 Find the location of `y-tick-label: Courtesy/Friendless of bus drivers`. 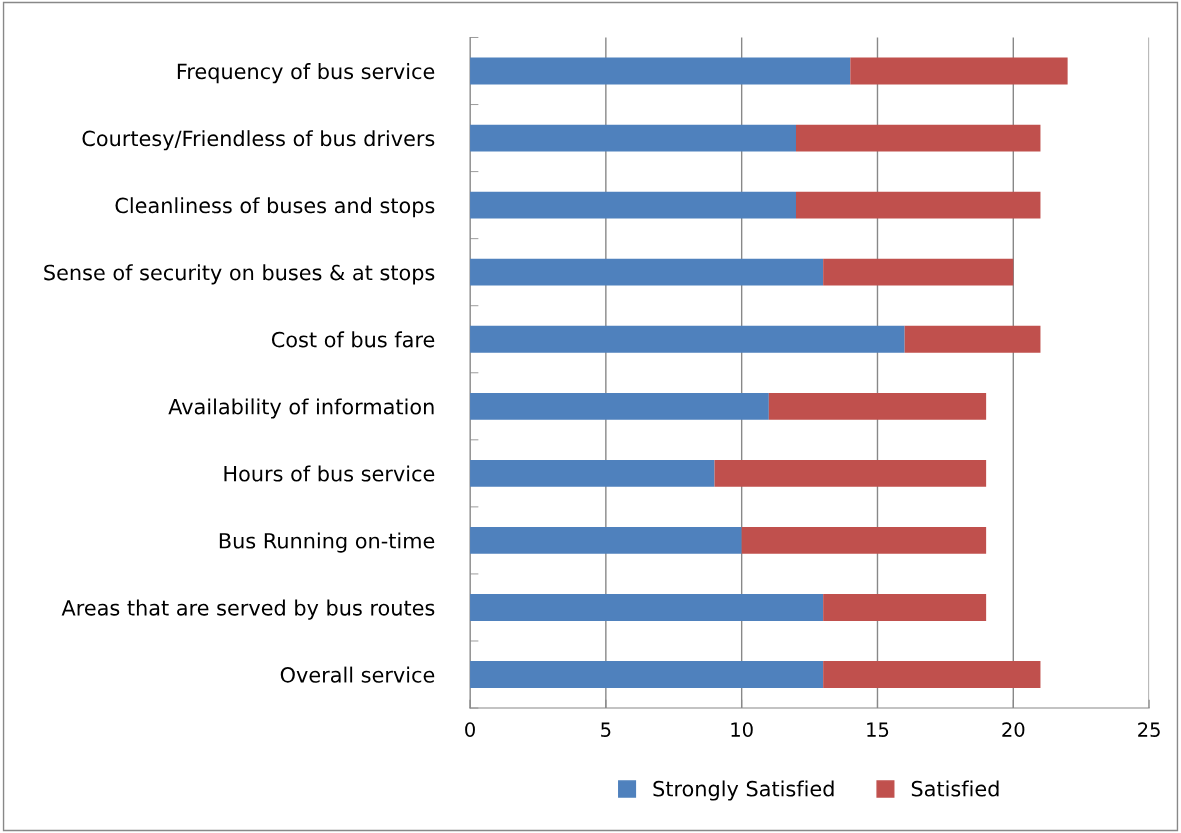

y-tick-label: Courtesy/Friendless of bus drivers is located at coordinates (258, 140).